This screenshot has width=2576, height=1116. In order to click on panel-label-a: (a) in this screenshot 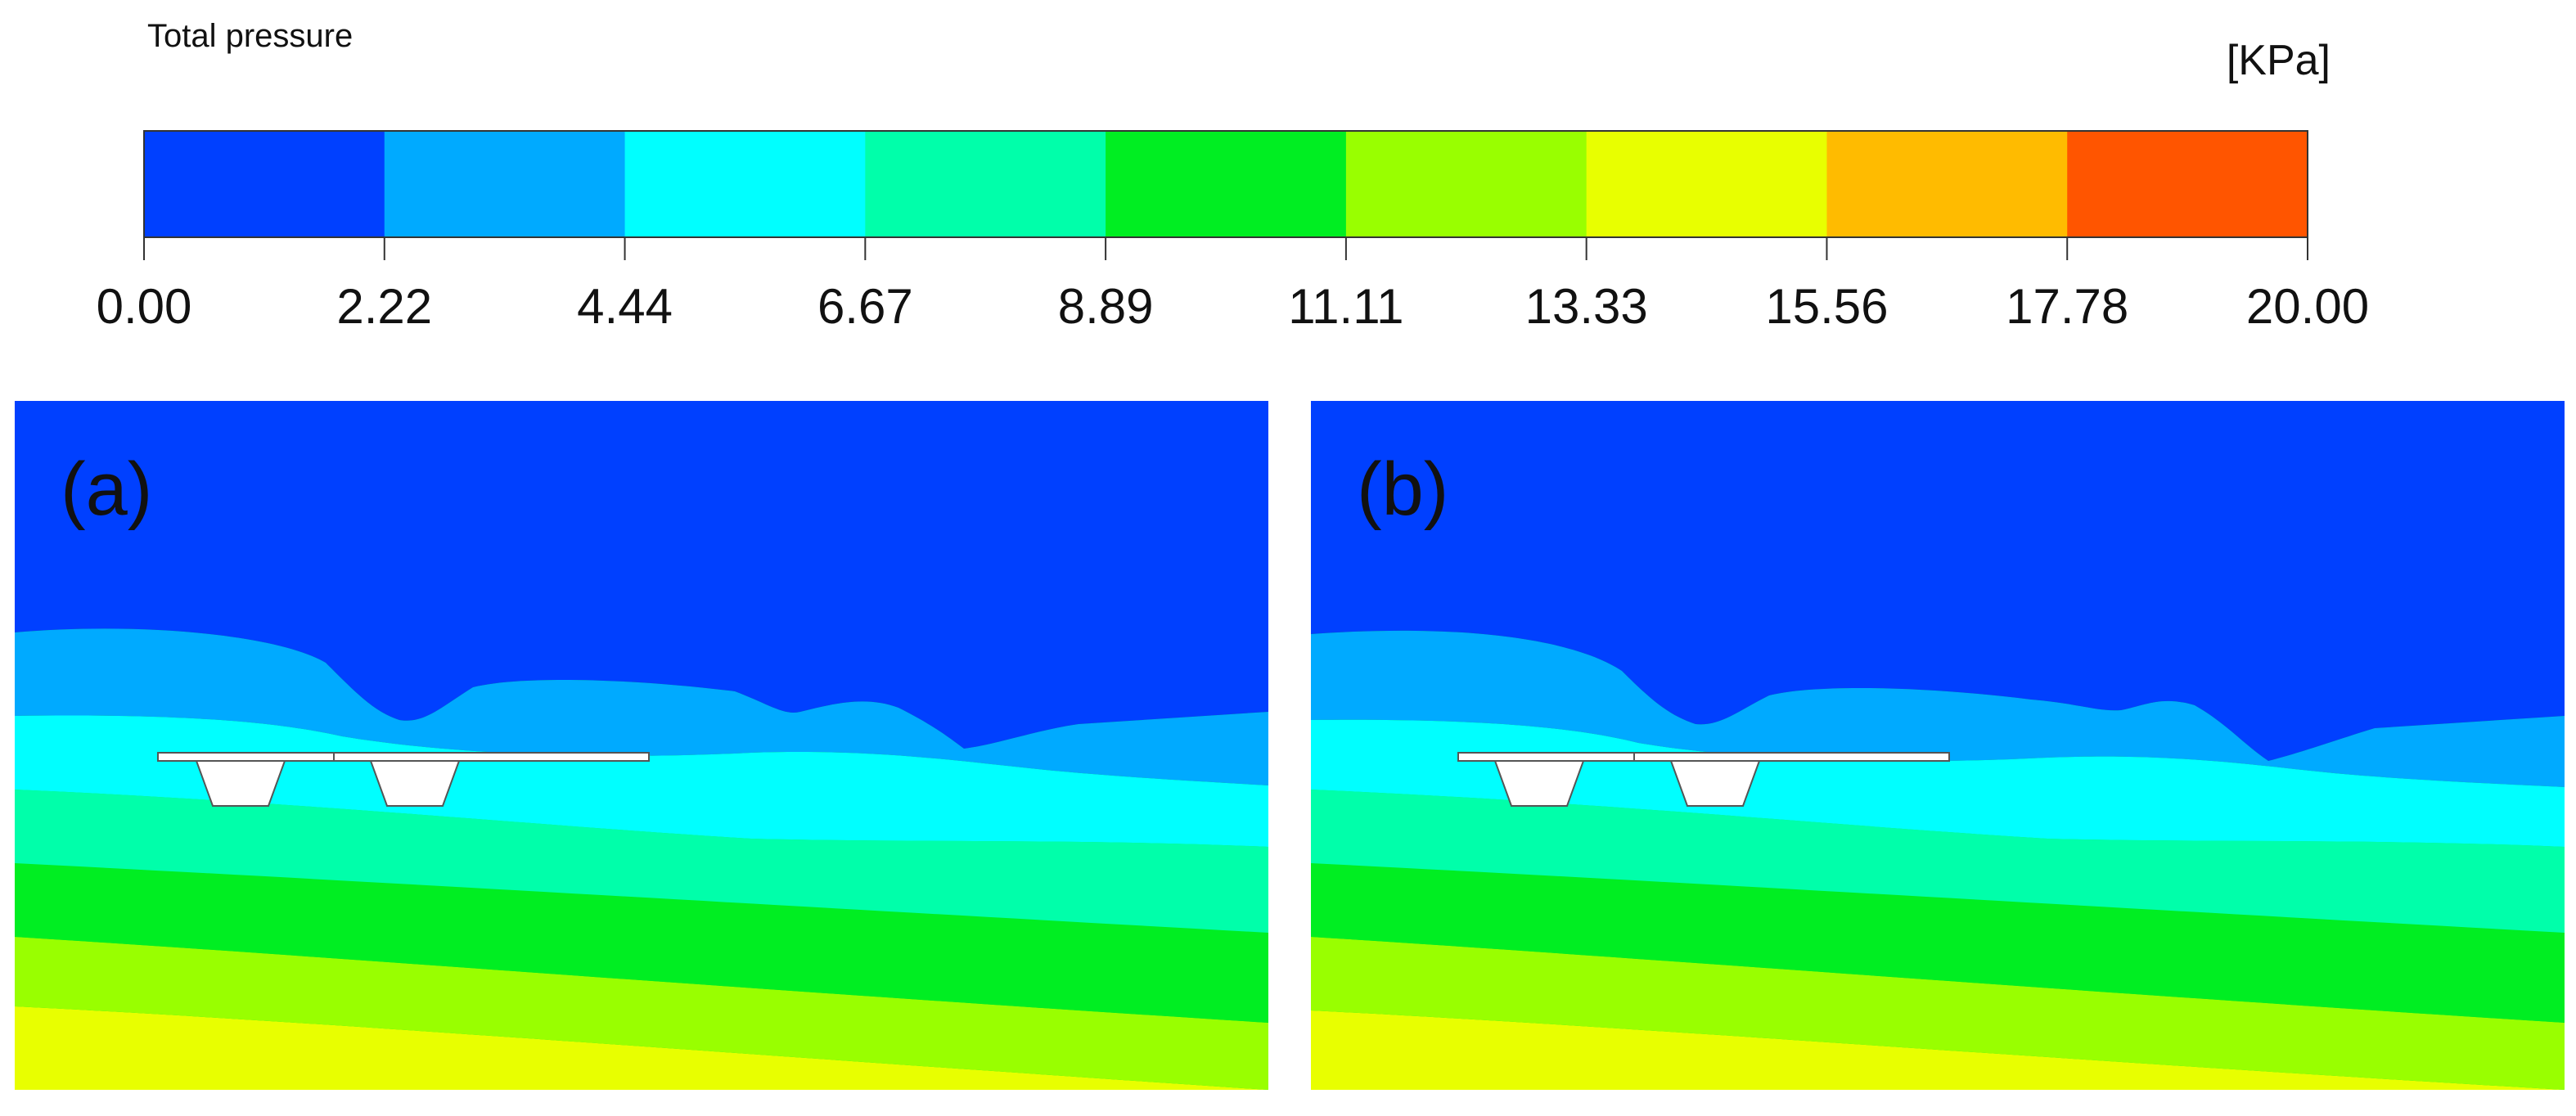, I will do `click(107, 490)`.